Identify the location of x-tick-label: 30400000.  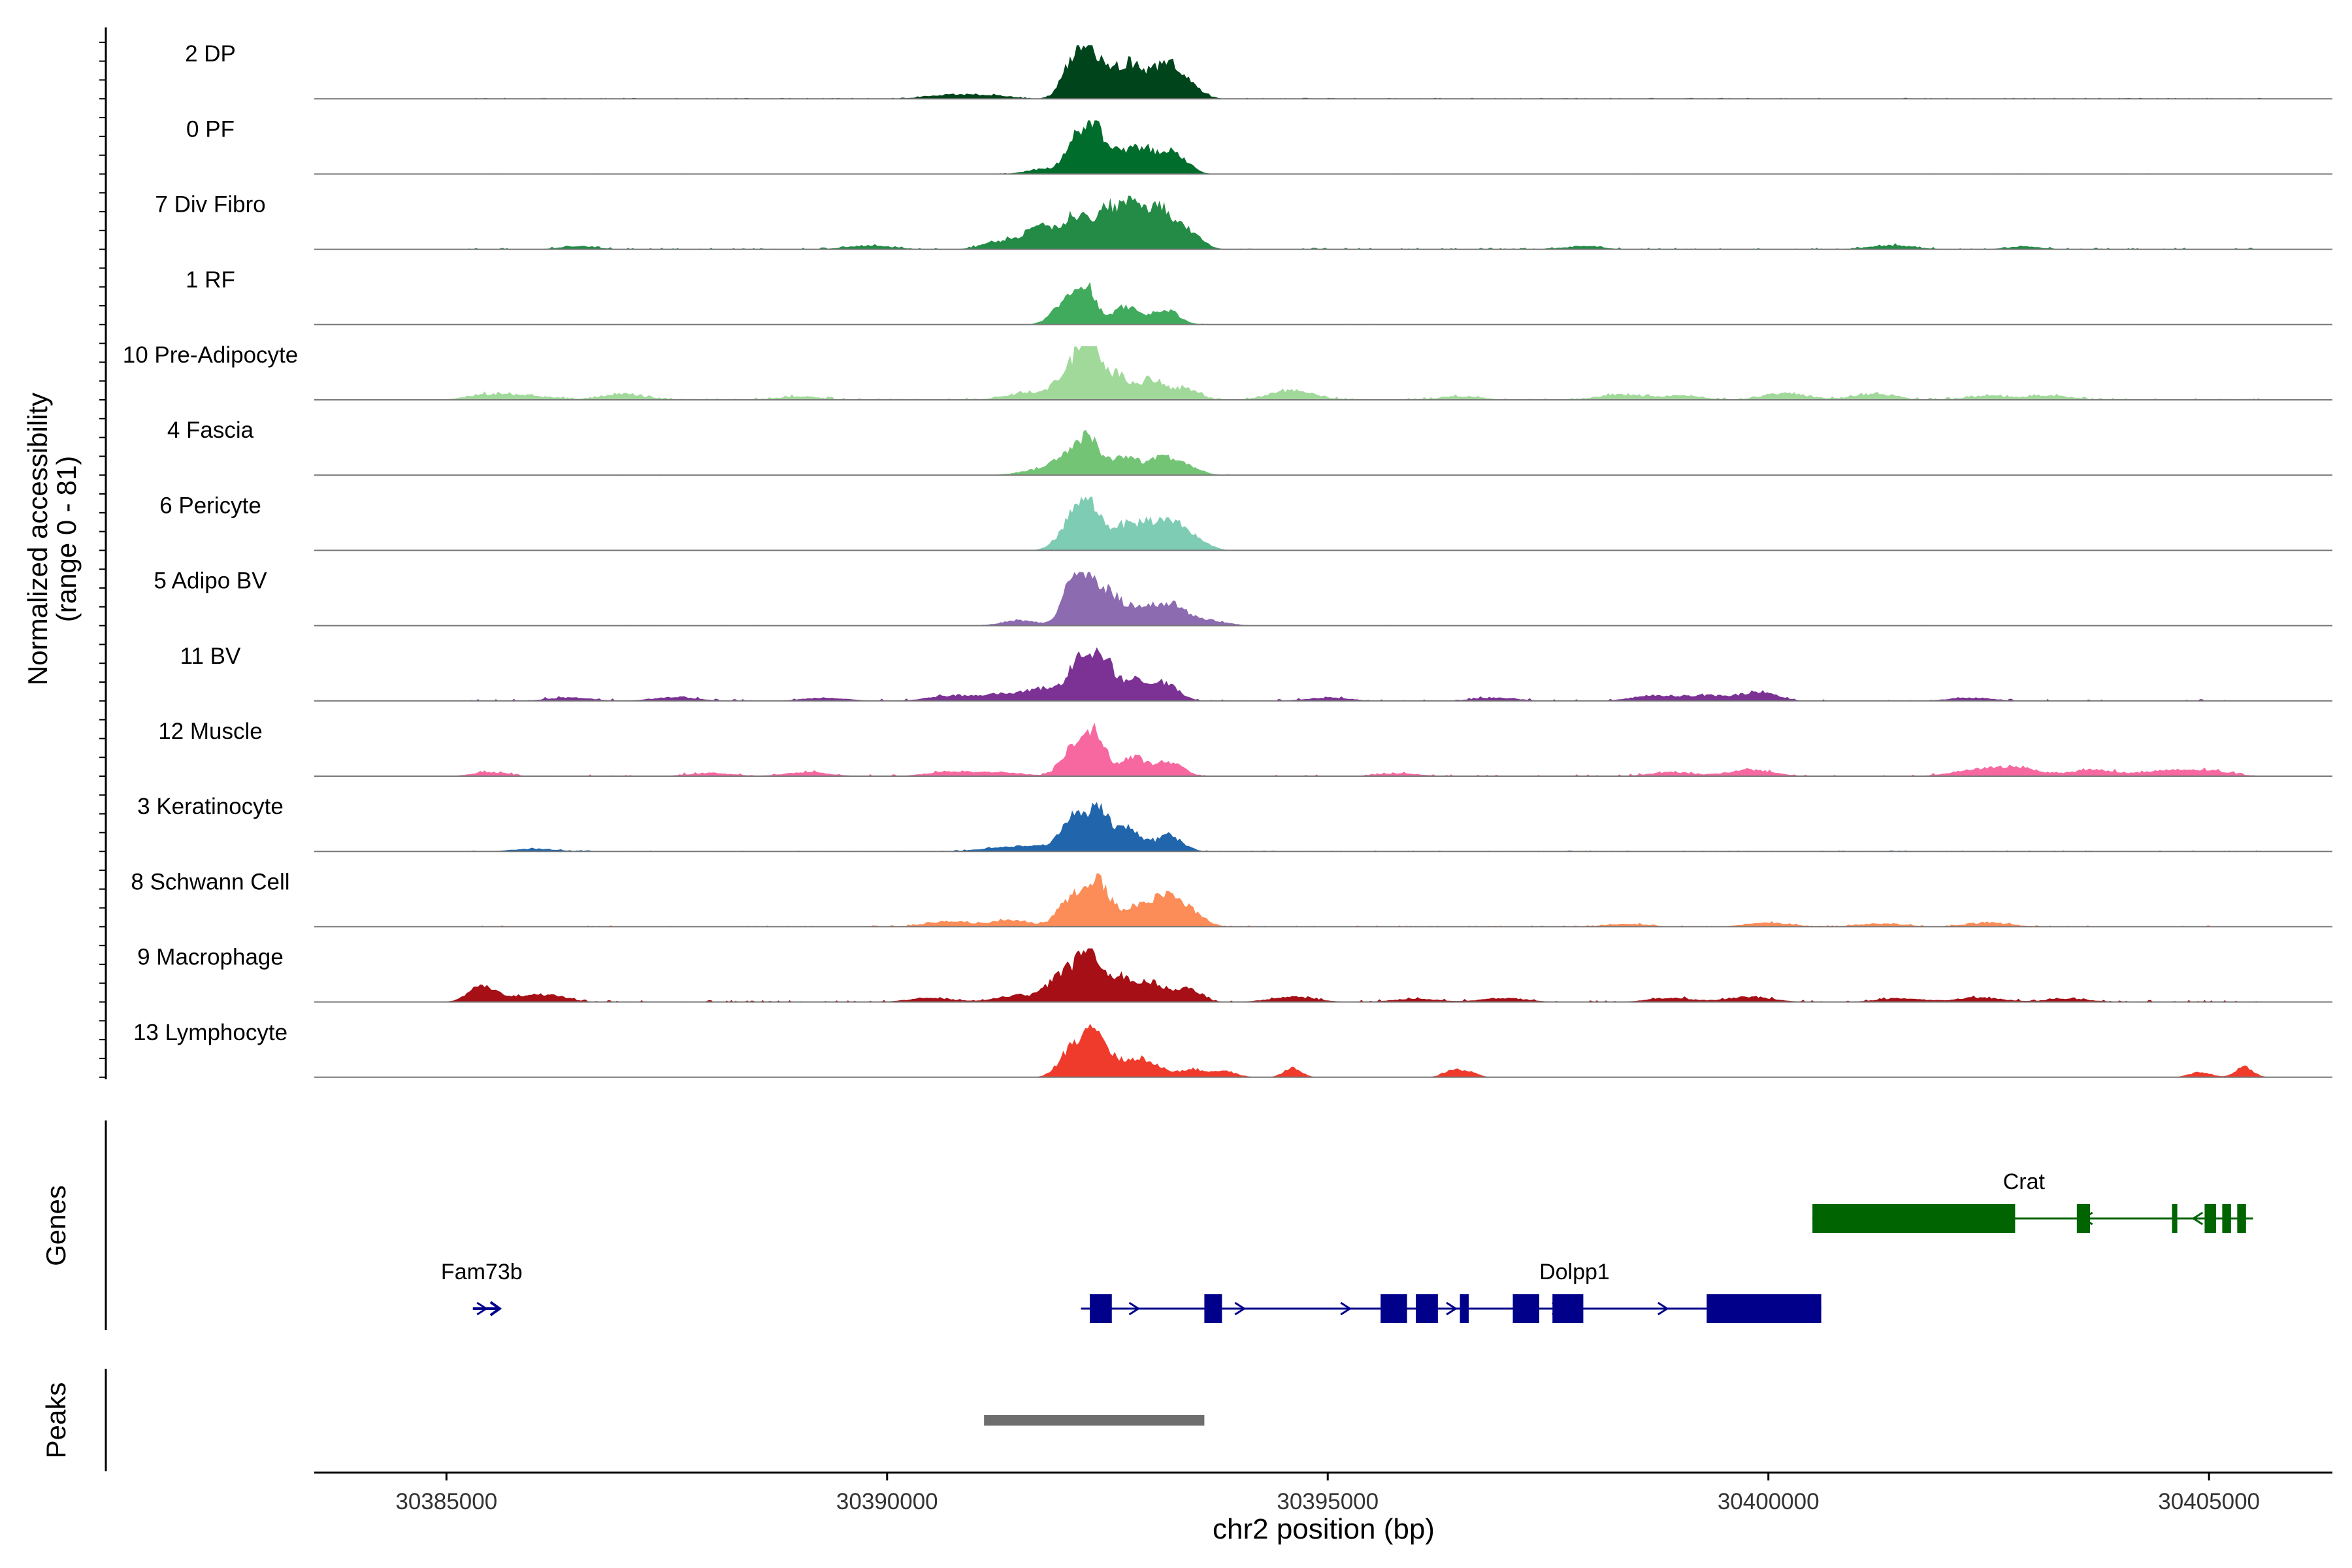
(1769, 1501).